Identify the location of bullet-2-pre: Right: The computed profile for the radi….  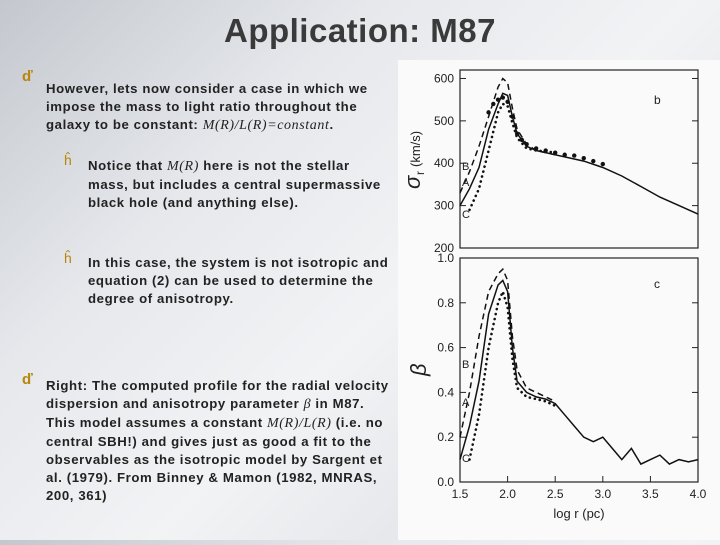
(217, 394).